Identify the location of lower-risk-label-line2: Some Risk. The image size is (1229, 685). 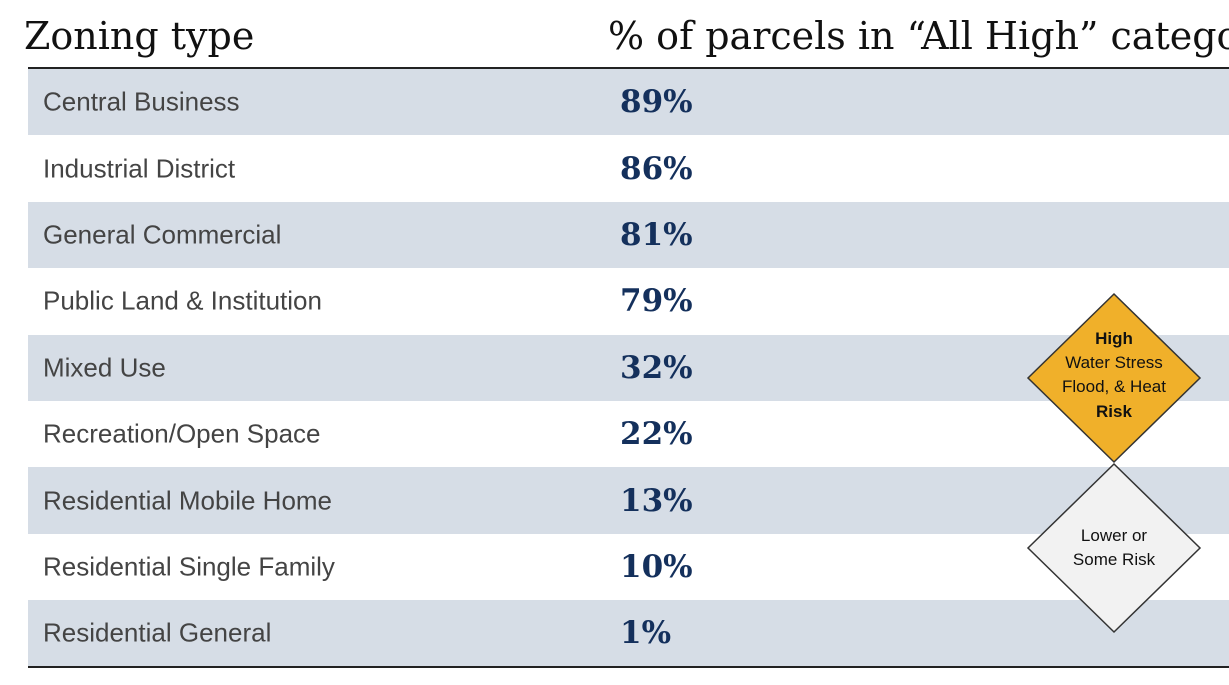
(1114, 559).